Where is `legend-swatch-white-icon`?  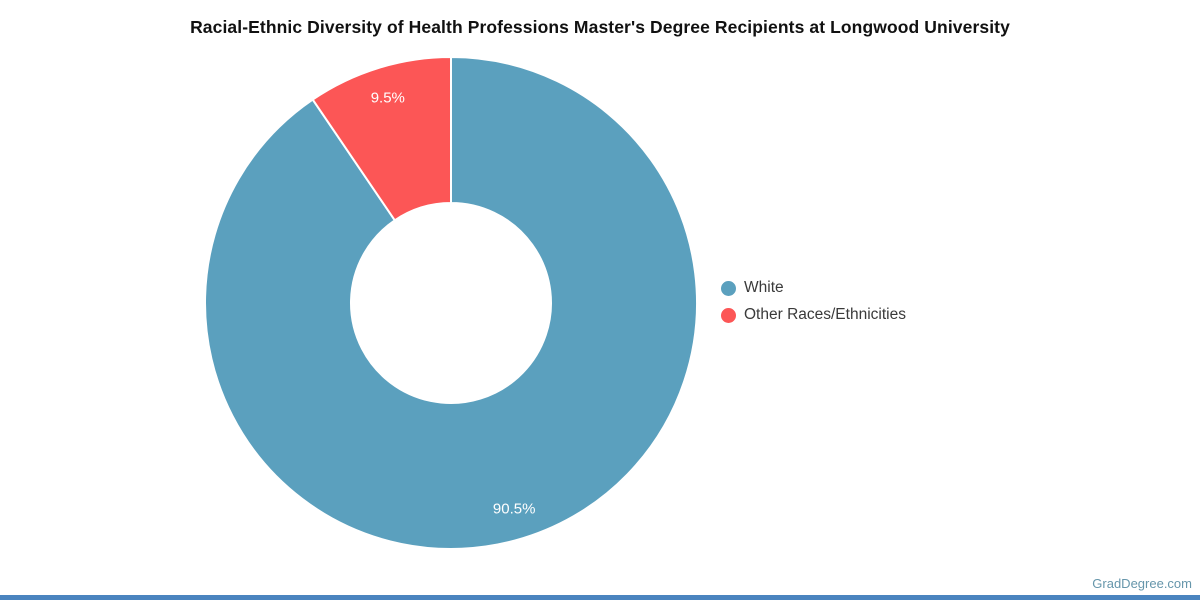
legend-swatch-white-icon is located at coordinates (728, 288).